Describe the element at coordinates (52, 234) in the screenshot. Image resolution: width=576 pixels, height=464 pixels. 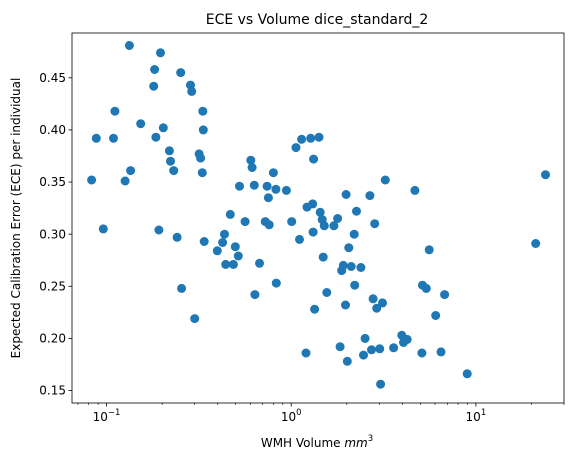
I see `y-tick-label: 0.30` at that location.